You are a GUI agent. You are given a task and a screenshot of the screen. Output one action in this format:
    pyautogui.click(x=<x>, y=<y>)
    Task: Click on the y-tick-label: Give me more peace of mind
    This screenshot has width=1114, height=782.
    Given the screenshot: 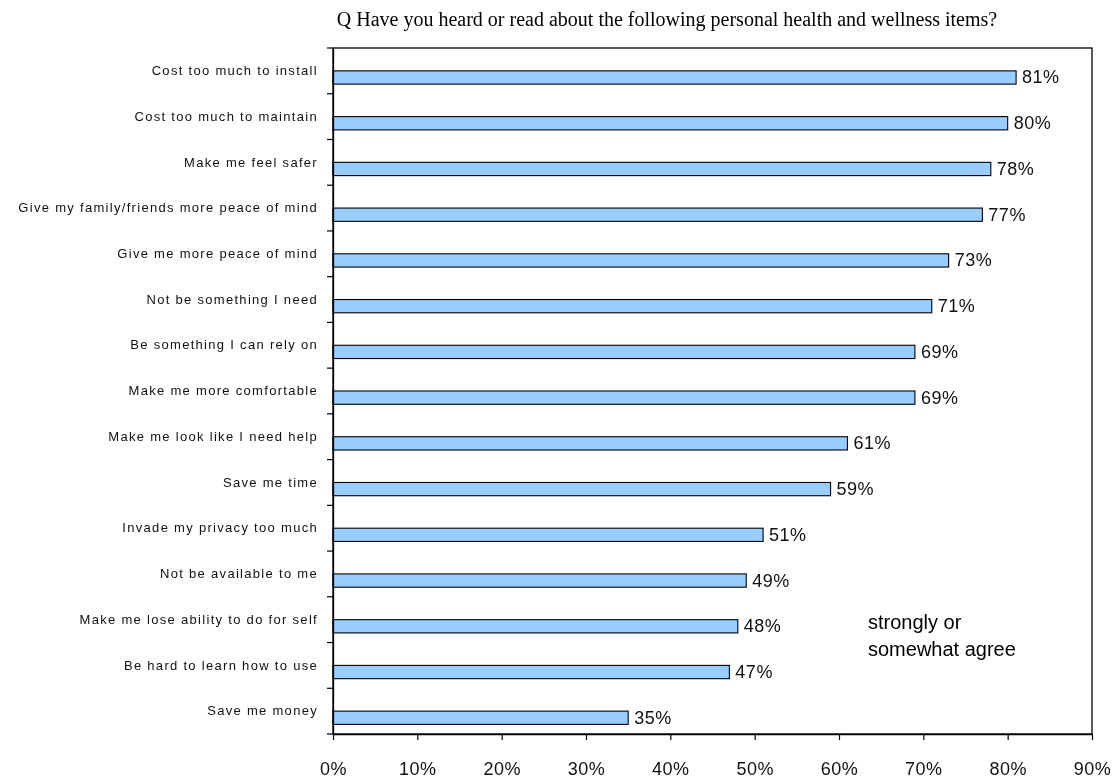 What is the action you would take?
    pyautogui.click(x=217, y=253)
    